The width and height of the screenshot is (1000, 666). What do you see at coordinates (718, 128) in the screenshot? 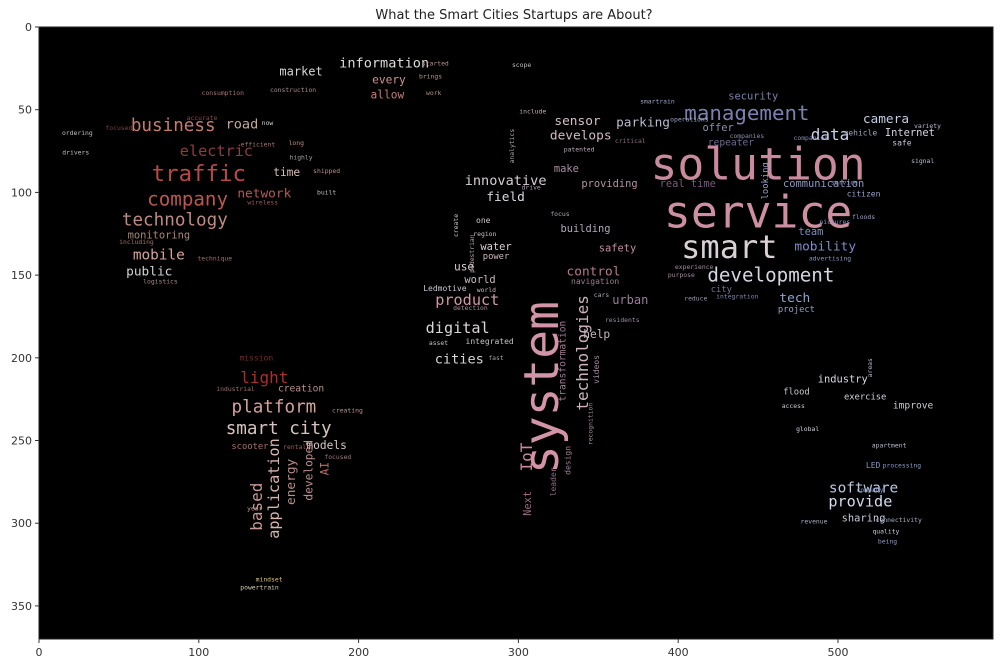
I see `word-8: offer` at bounding box center [718, 128].